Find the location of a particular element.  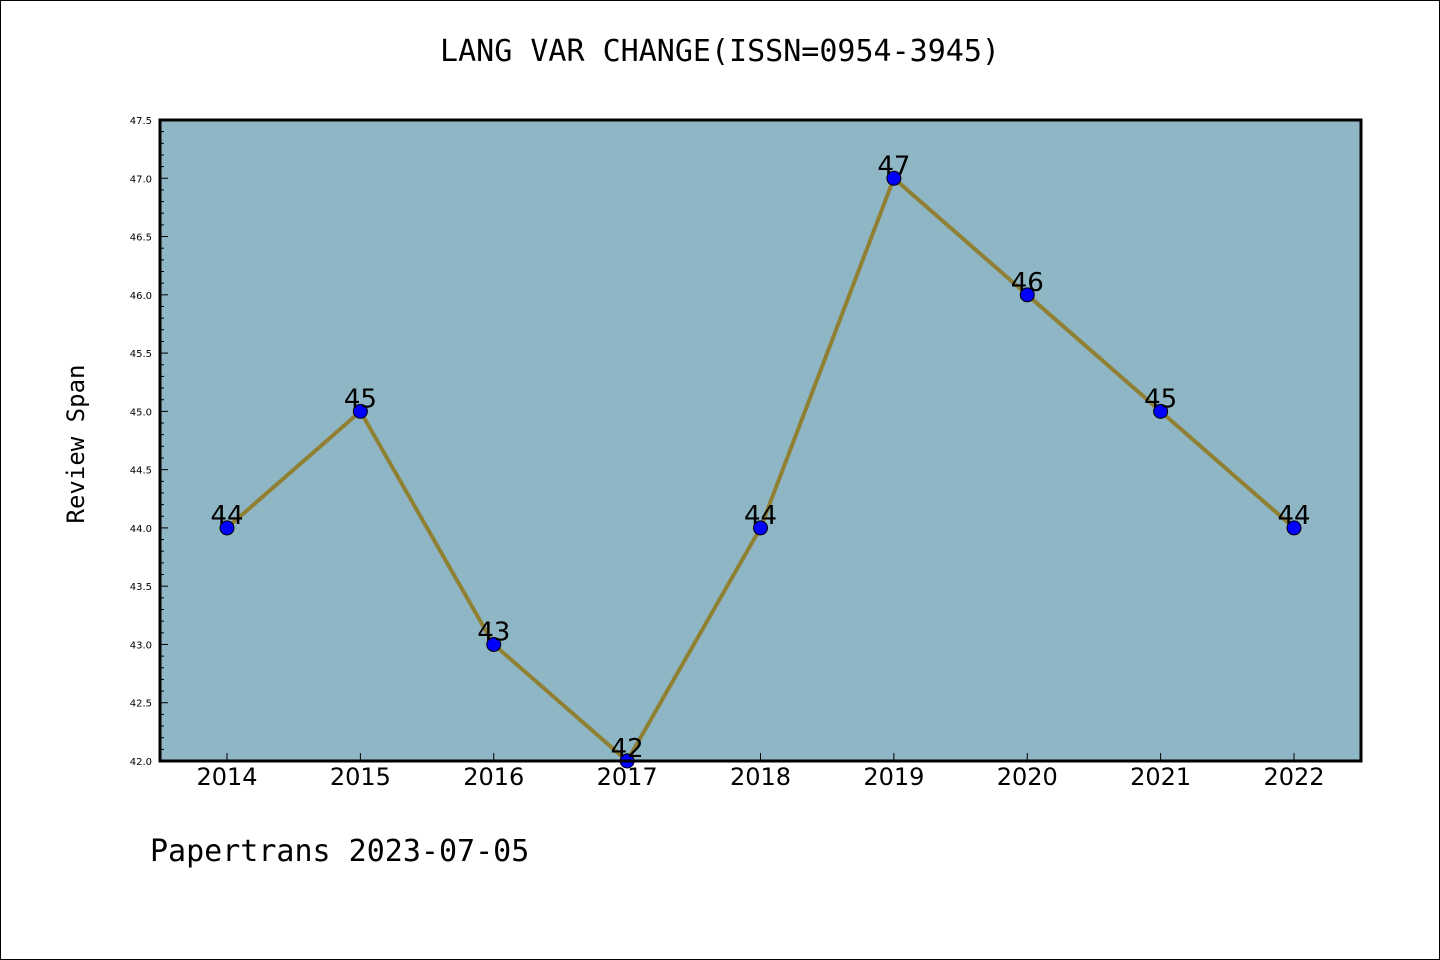

x-tick-label: 2014 is located at coordinates (226, 777).